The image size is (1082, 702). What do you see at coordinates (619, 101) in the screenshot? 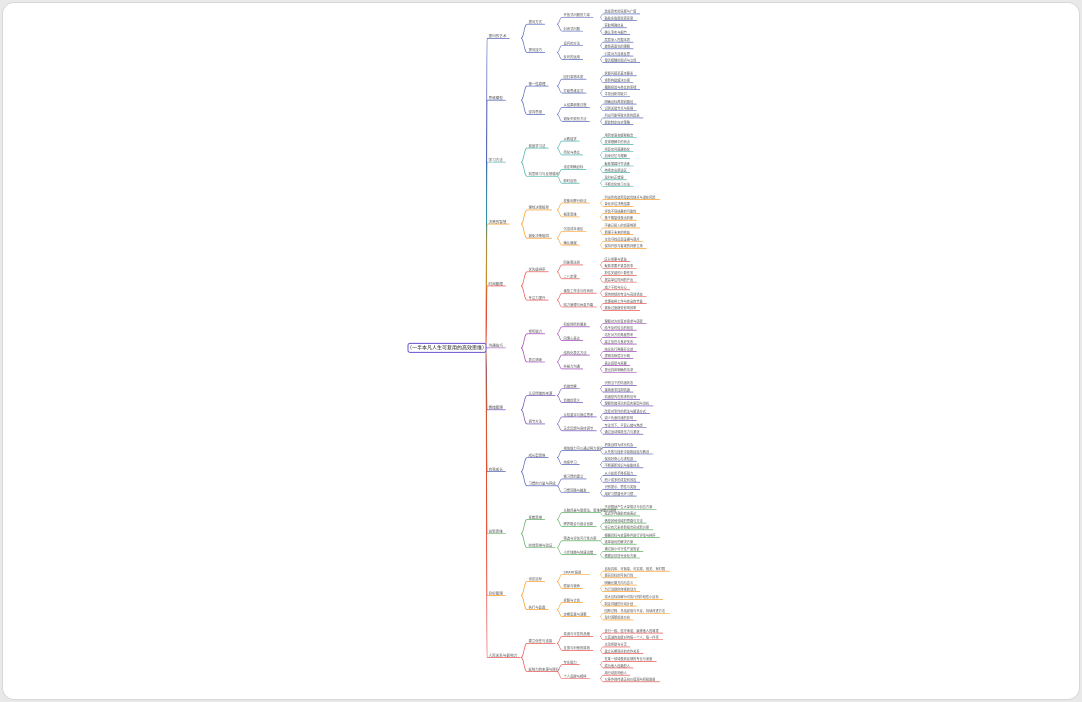
I see `leaf-node: 明确目标再规划路径` at bounding box center [619, 101].